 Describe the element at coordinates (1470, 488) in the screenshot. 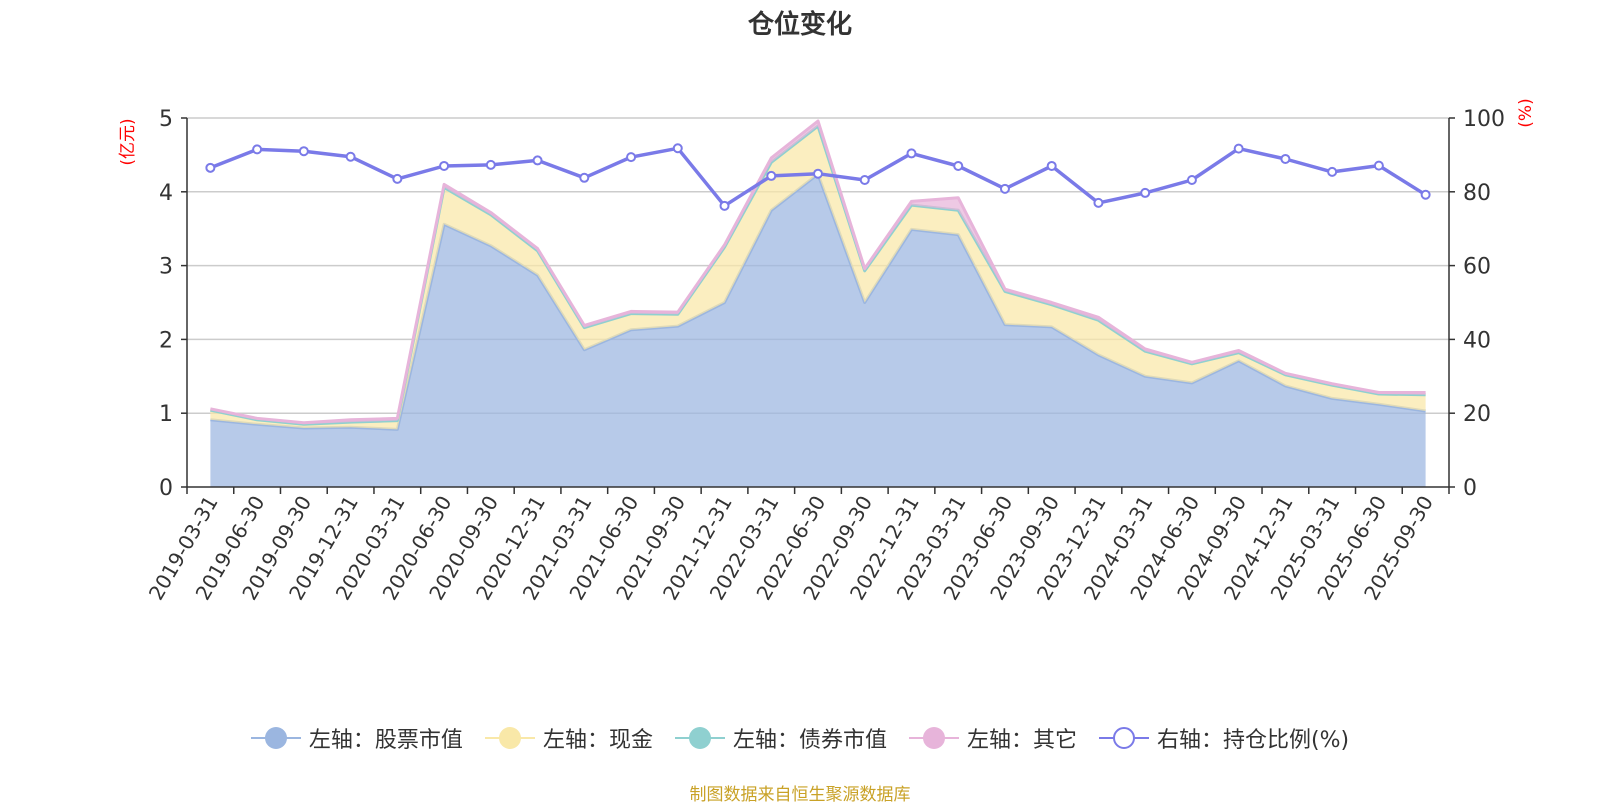

I see `right-tick-label: 0` at that location.